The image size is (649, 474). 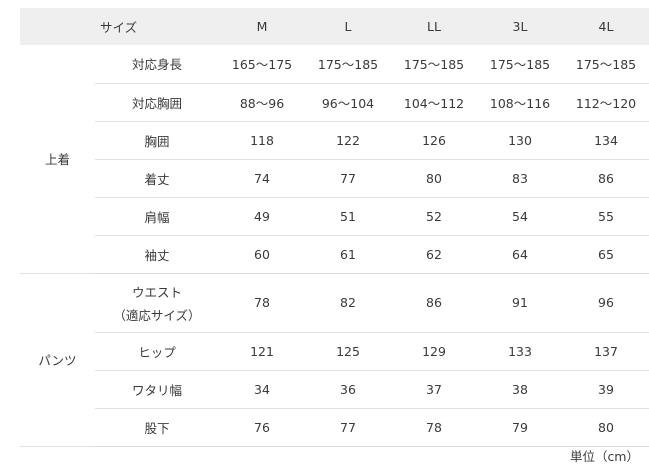 What do you see at coordinates (348, 389) in the screenshot?
I see `value-cell: 36` at bounding box center [348, 389].